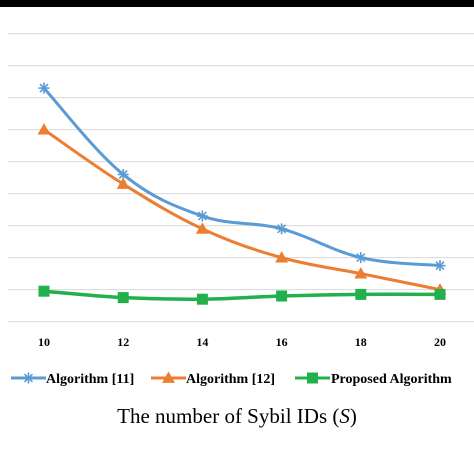 This screenshot has width=474, height=474. What do you see at coordinates (237, 3) in the screenshot?
I see `top-border-bar` at bounding box center [237, 3].